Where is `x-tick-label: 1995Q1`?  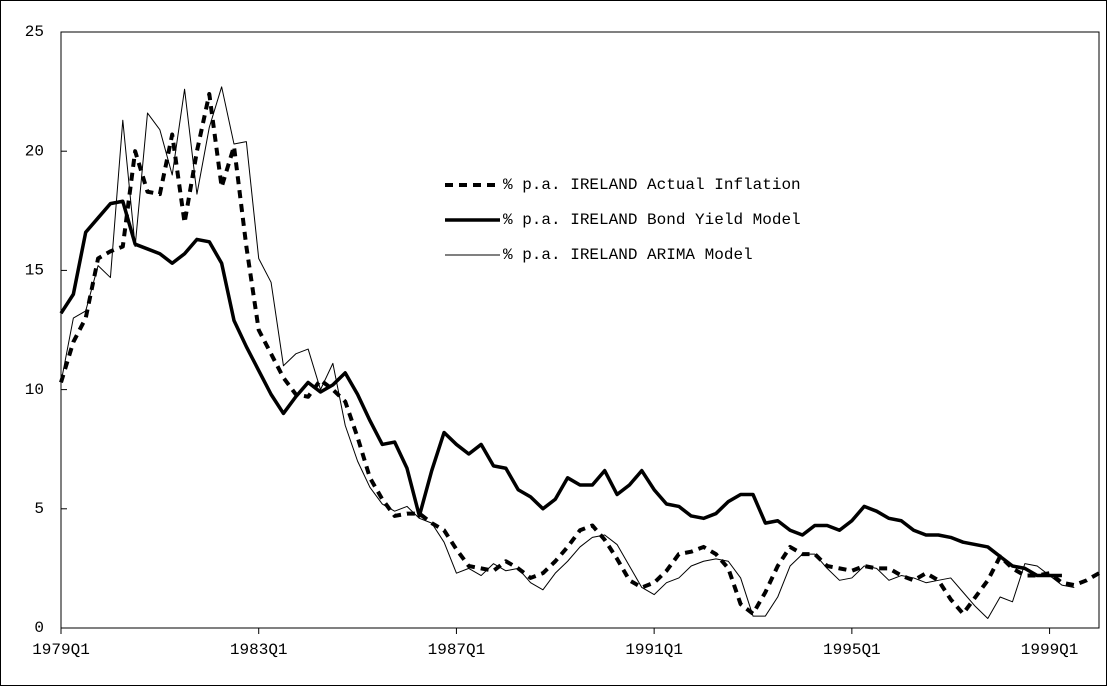
x-tick-label: 1995Q1 is located at coordinates (852, 650).